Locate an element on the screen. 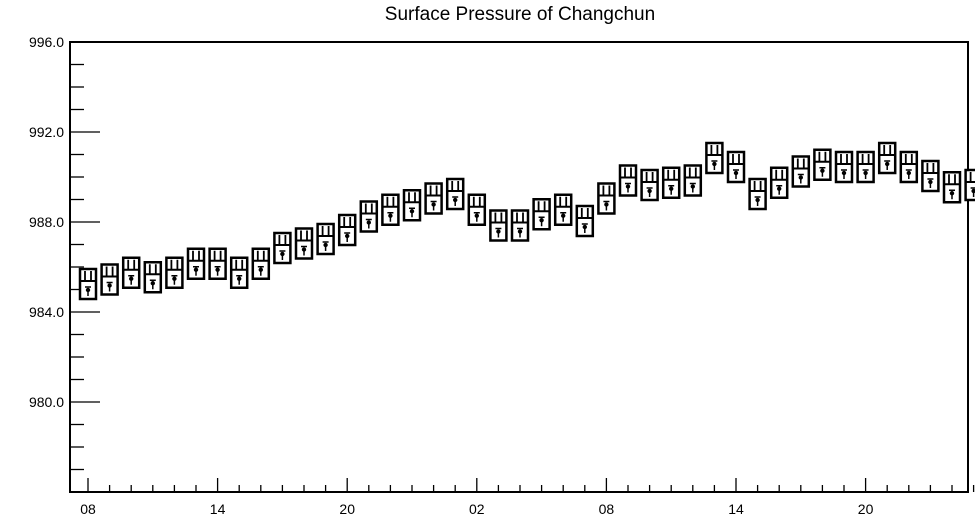 This screenshot has width=975, height=521. x-tick-label: 02 is located at coordinates (477, 509).